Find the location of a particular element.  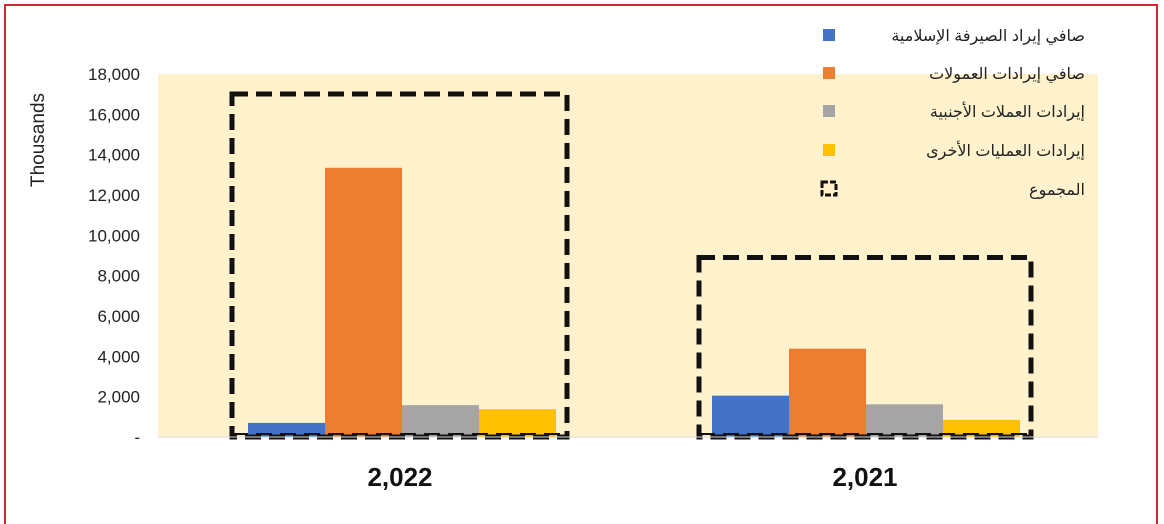

y-tick-label: - is located at coordinates (137, 437).